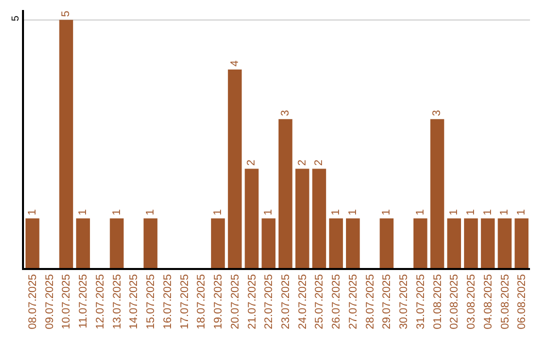  Describe the element at coordinates (387, 302) in the screenshot. I see `x-tick-label: 29.07.2025` at that location.